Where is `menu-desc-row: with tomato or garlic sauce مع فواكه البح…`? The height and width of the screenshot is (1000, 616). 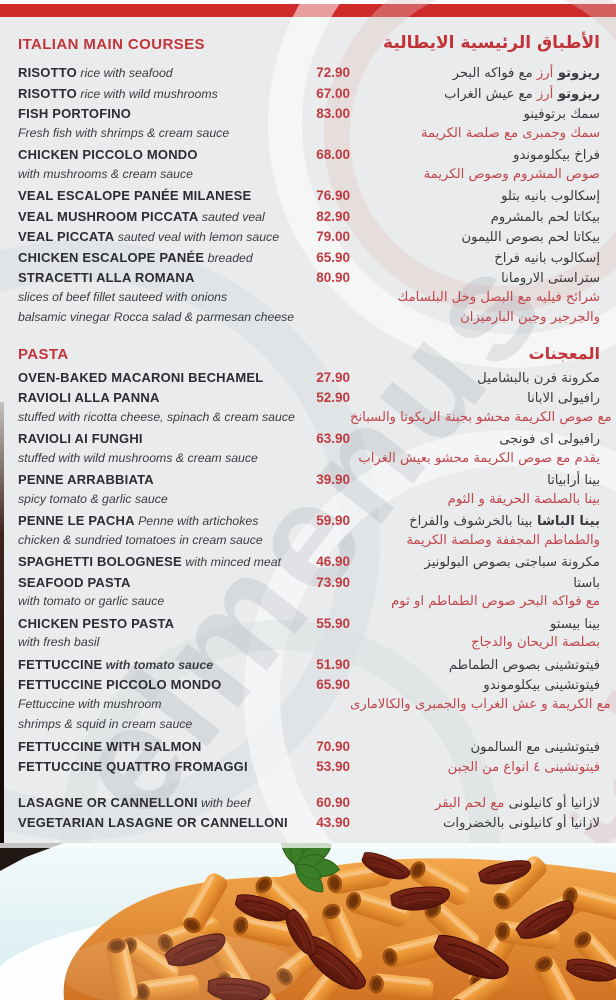
menu-desc-row: with tomato or garlic sauce مع فواكه البح… is located at coordinates (309, 604).